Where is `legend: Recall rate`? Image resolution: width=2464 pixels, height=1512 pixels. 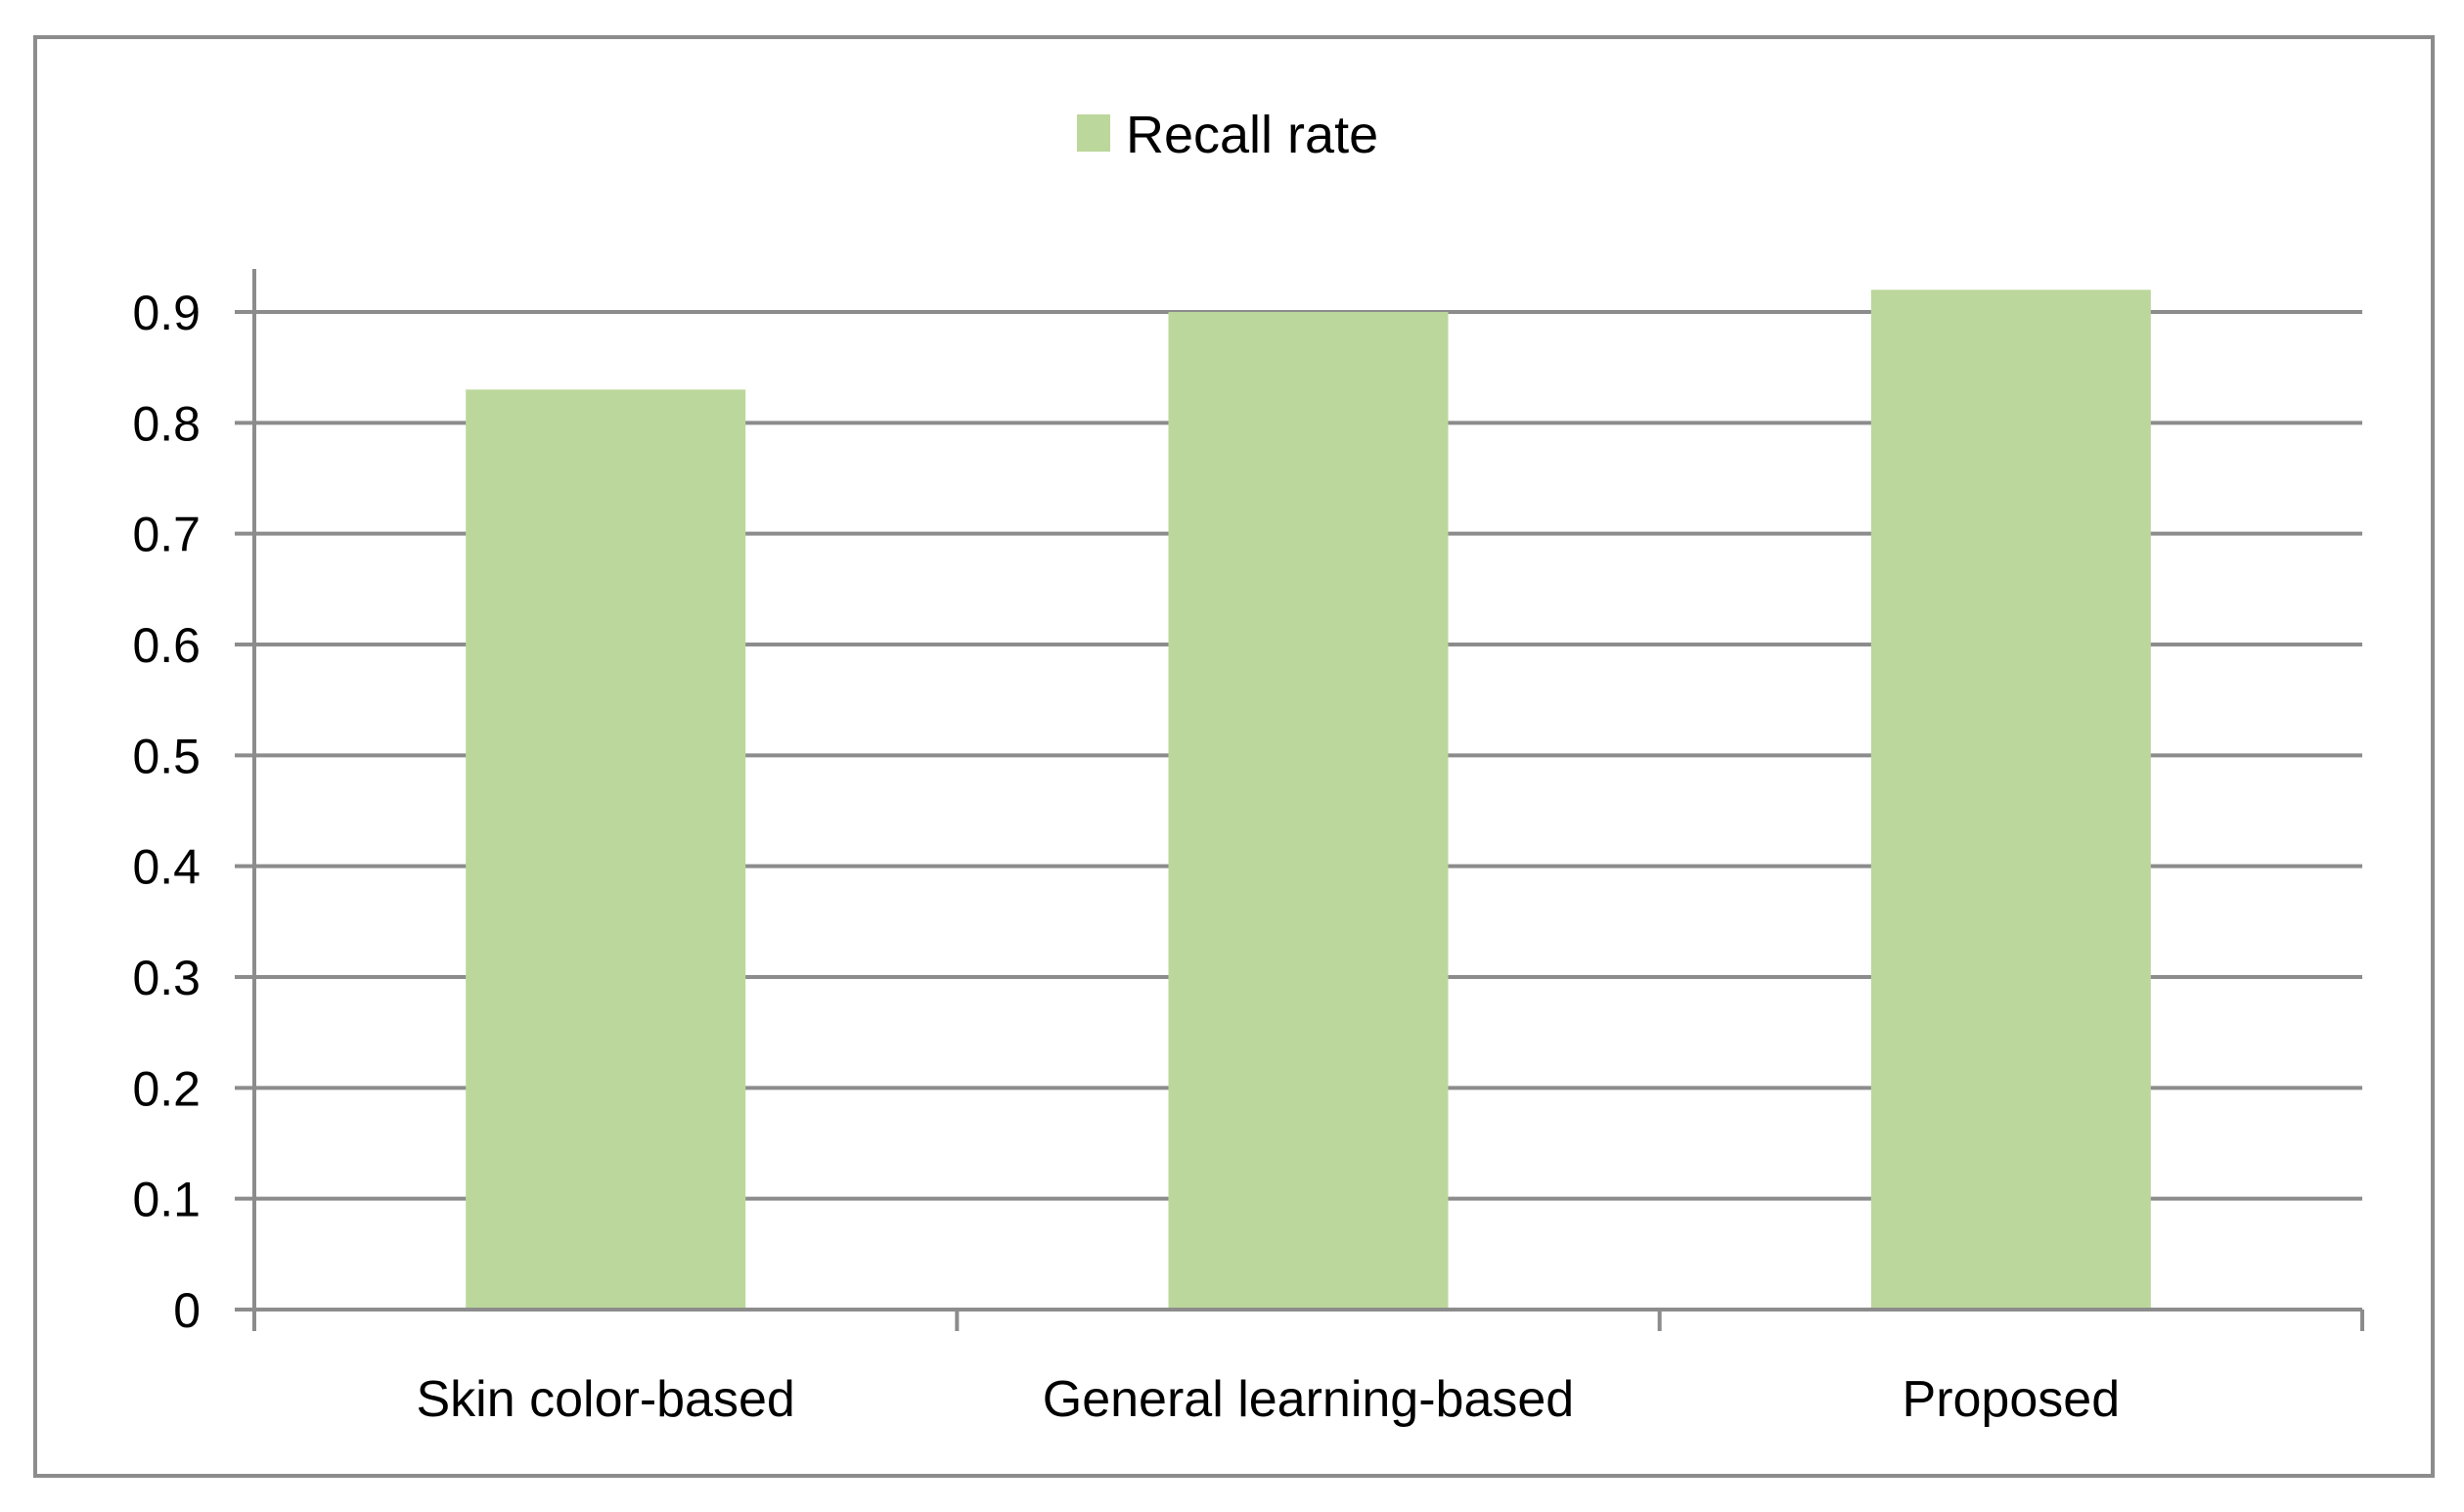
legend: Recall rate is located at coordinates (1227, 135).